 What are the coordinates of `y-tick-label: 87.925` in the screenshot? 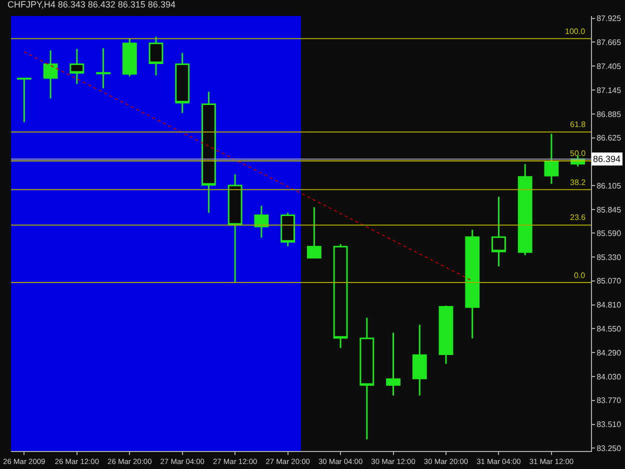 It's located at (609, 19).